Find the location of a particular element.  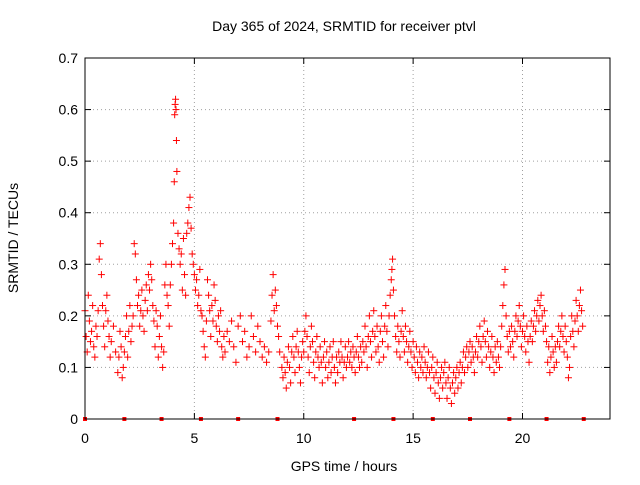

y-tick-label: 0.4 is located at coordinates (69, 213).